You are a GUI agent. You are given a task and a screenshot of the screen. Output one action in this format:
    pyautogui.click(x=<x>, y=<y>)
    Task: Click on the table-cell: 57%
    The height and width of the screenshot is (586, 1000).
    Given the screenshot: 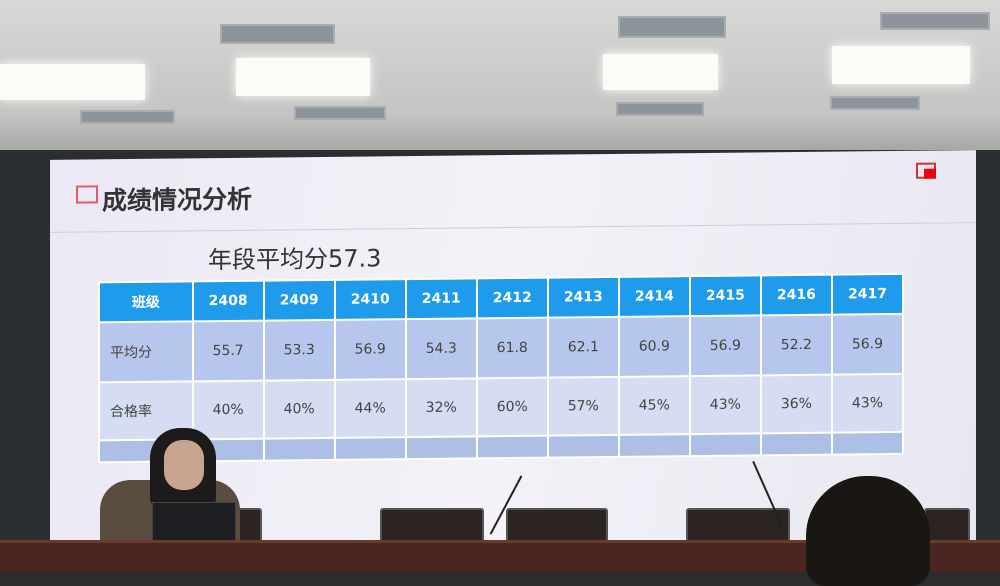 What is the action you would take?
    pyautogui.click(x=583, y=406)
    